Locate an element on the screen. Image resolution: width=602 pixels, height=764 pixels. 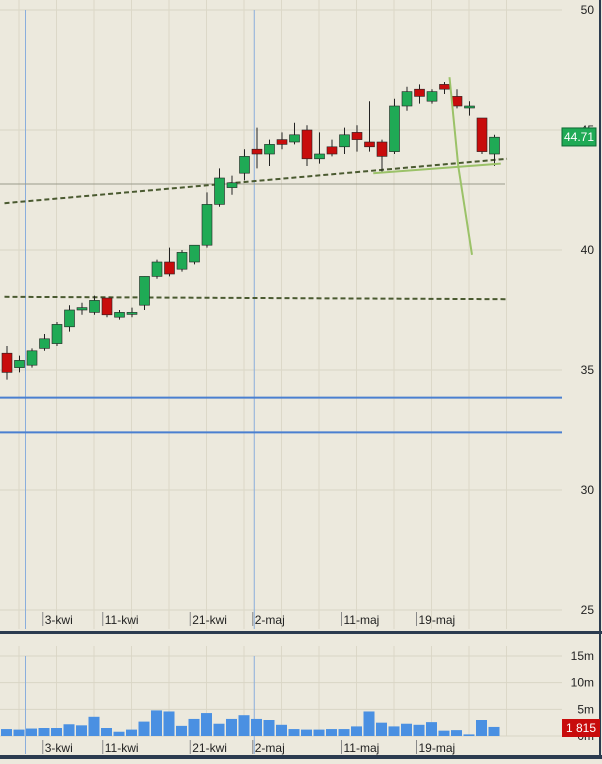
last-volume-label: 1 815 is located at coordinates (581, 728).